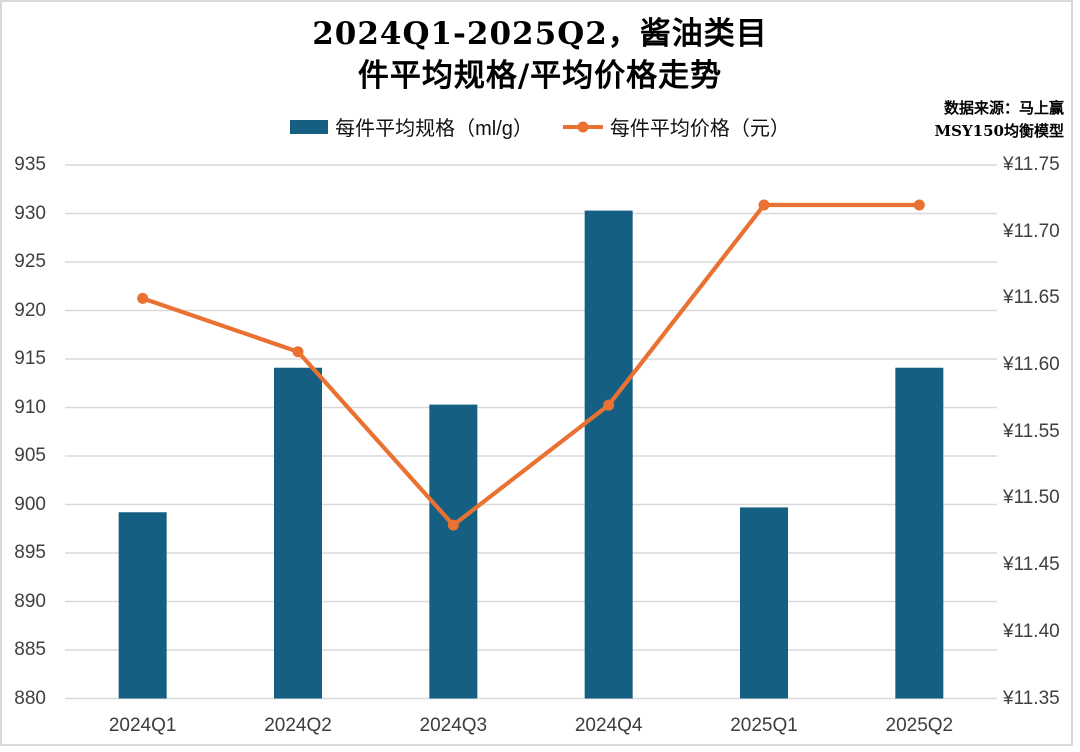 This screenshot has width=1080, height=752. Describe the element at coordinates (582, 127) in the screenshot. I see `line-series-swatch-icon` at that location.